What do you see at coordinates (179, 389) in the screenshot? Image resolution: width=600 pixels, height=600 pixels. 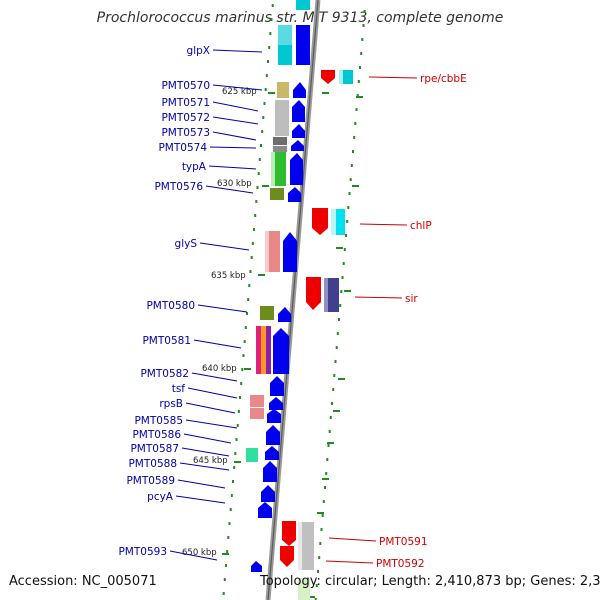 I see `gene-label-tsf: tsf` at bounding box center [179, 389].